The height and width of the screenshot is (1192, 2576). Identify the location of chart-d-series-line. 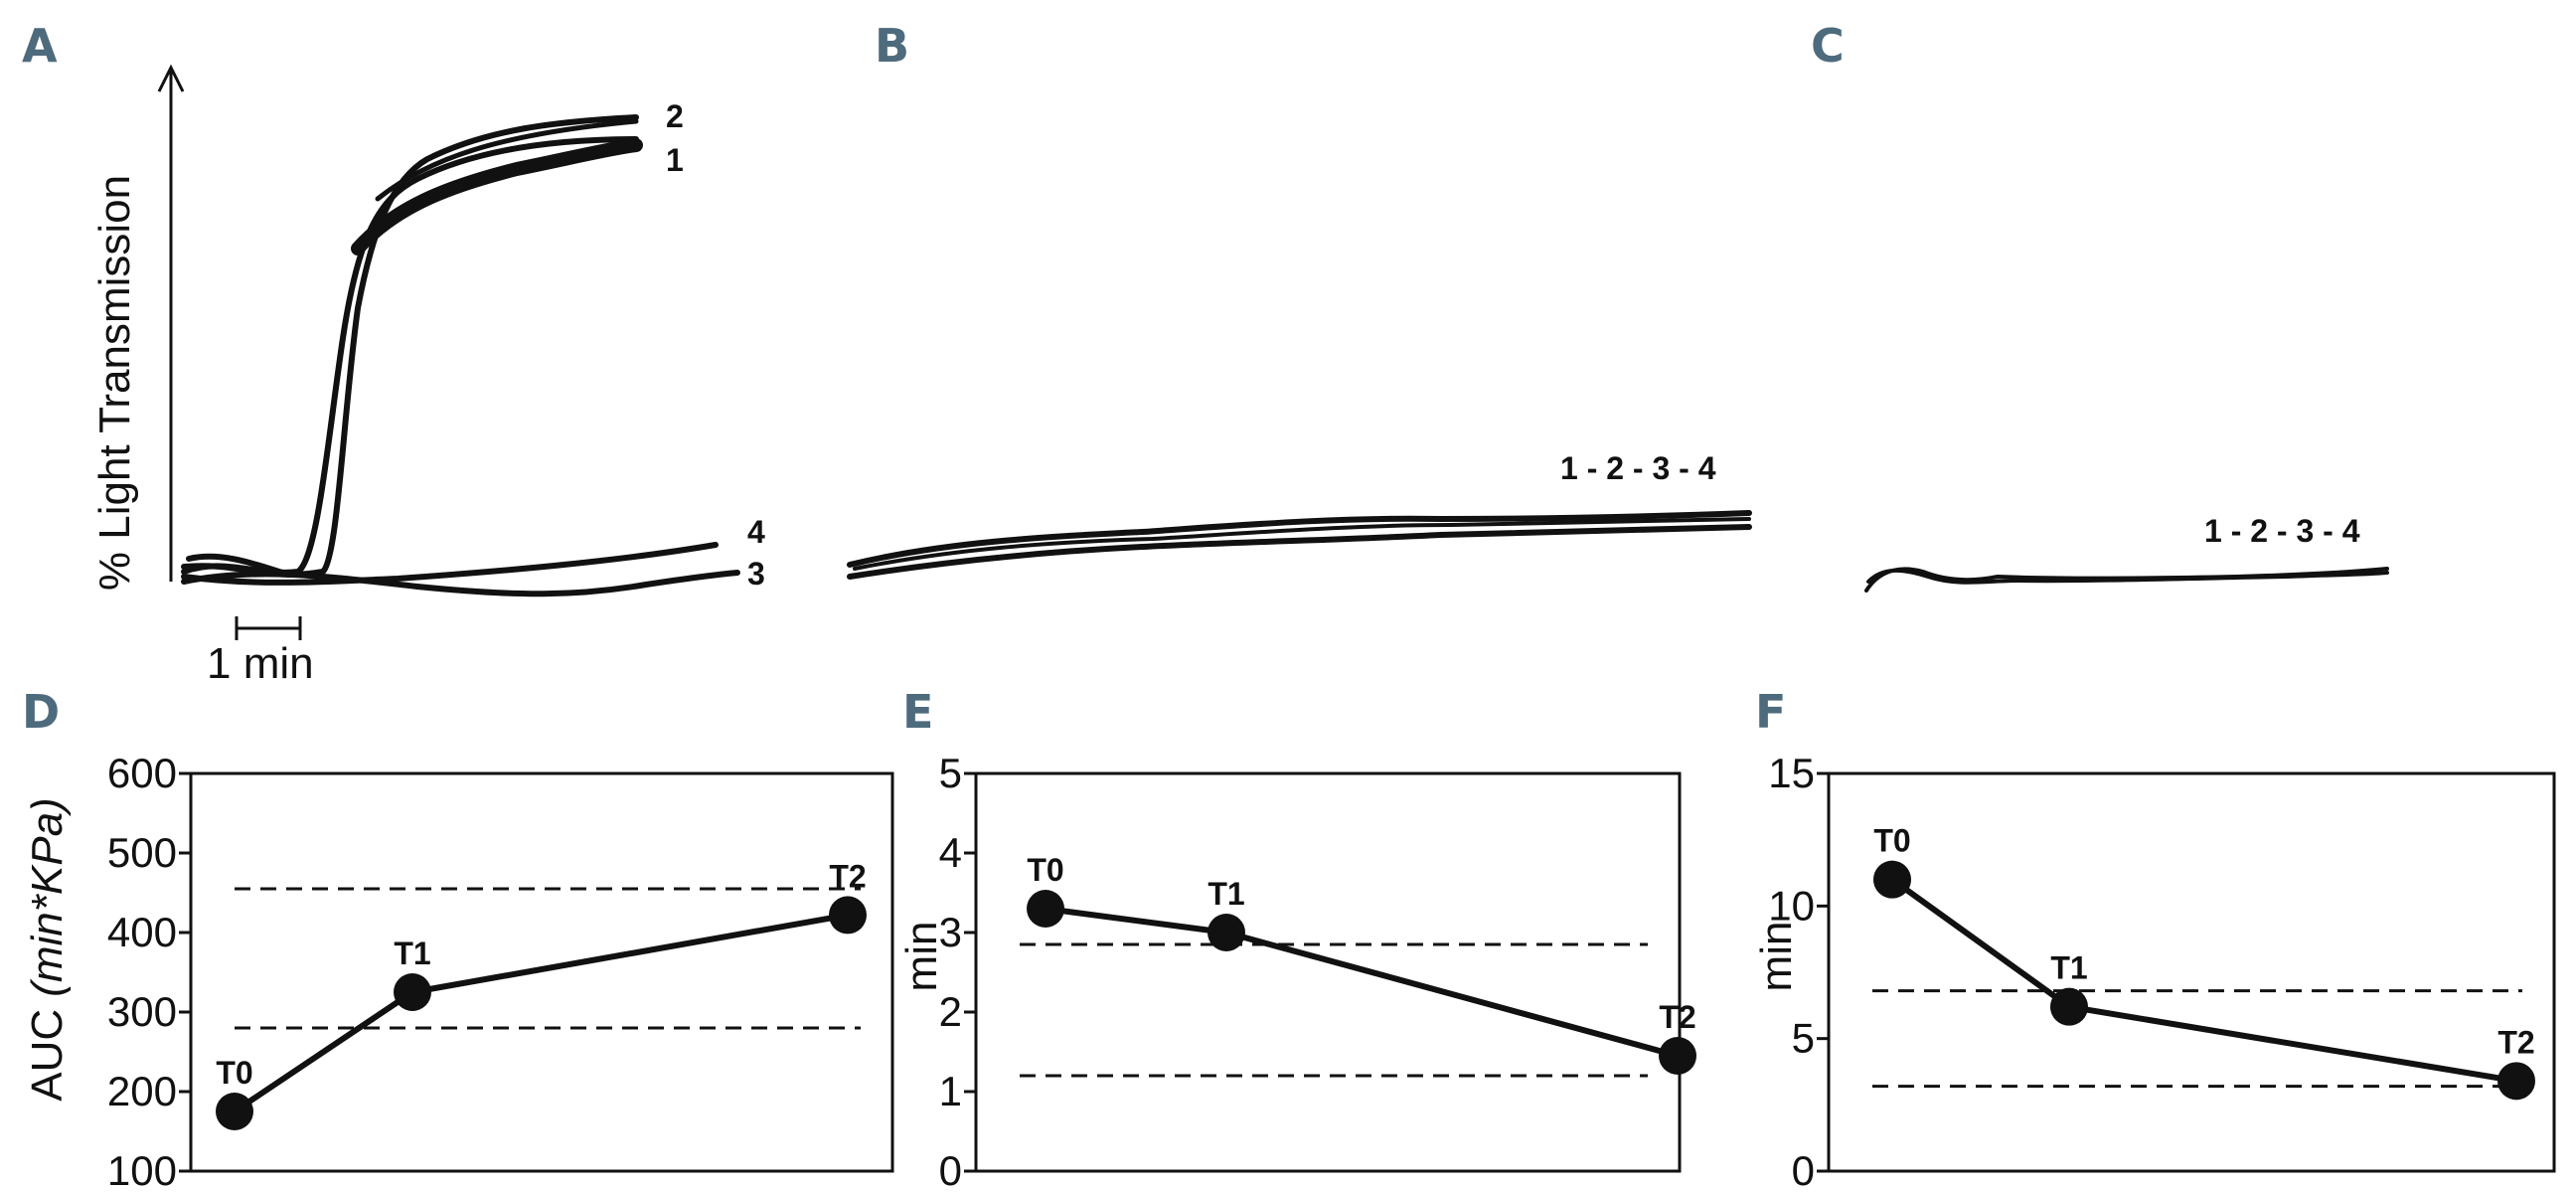
(541, 1013).